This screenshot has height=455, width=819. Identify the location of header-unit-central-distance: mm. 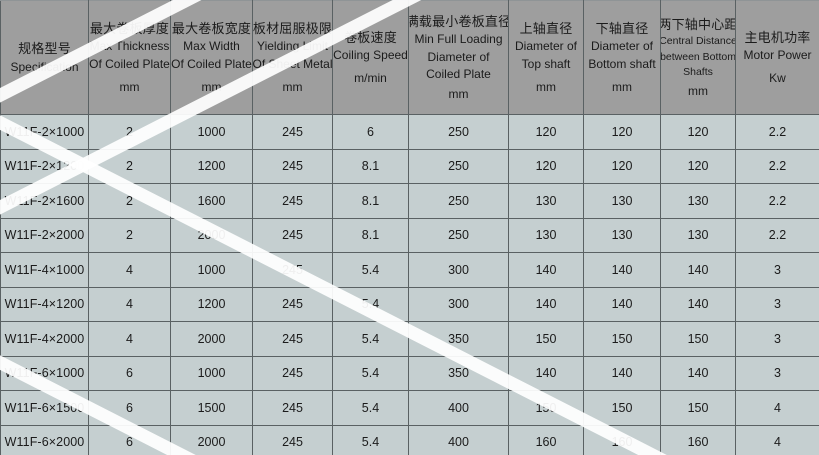
(698, 90).